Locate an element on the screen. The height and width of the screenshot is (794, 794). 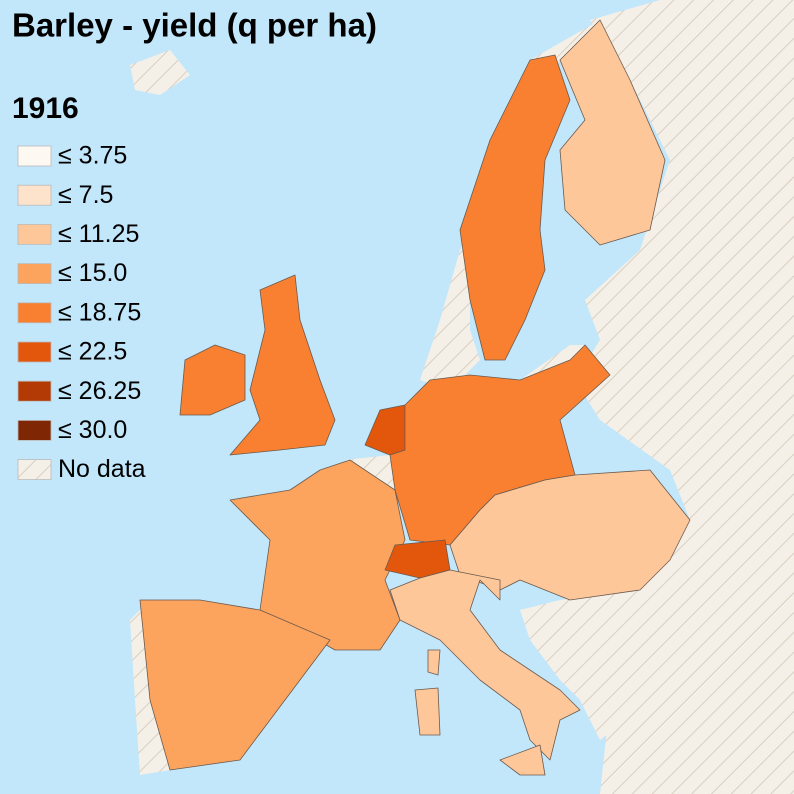
year-label: 1916 is located at coordinates (45, 108).